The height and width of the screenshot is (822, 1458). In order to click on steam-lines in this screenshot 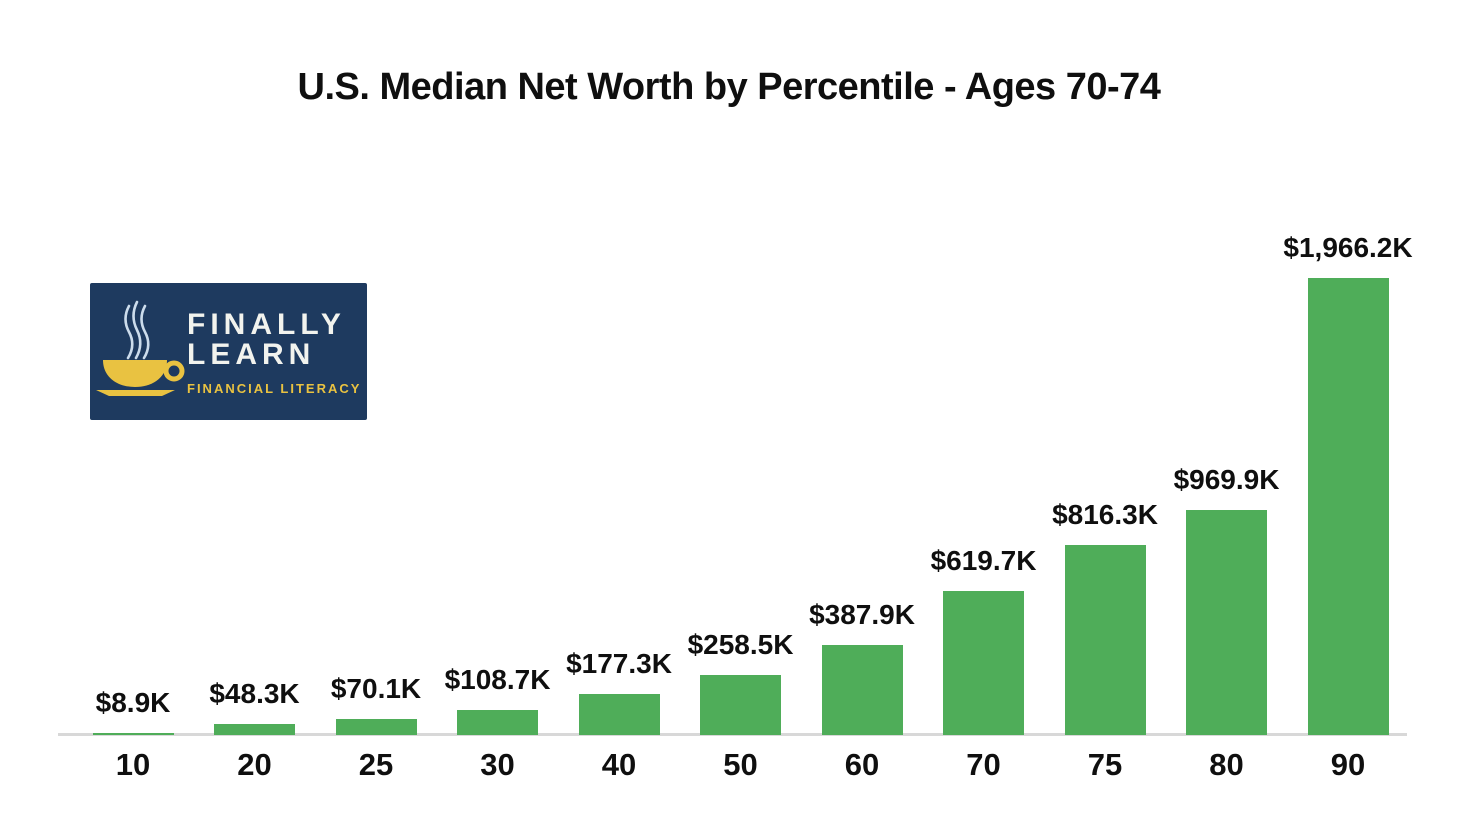, I will do `click(137, 330)`.